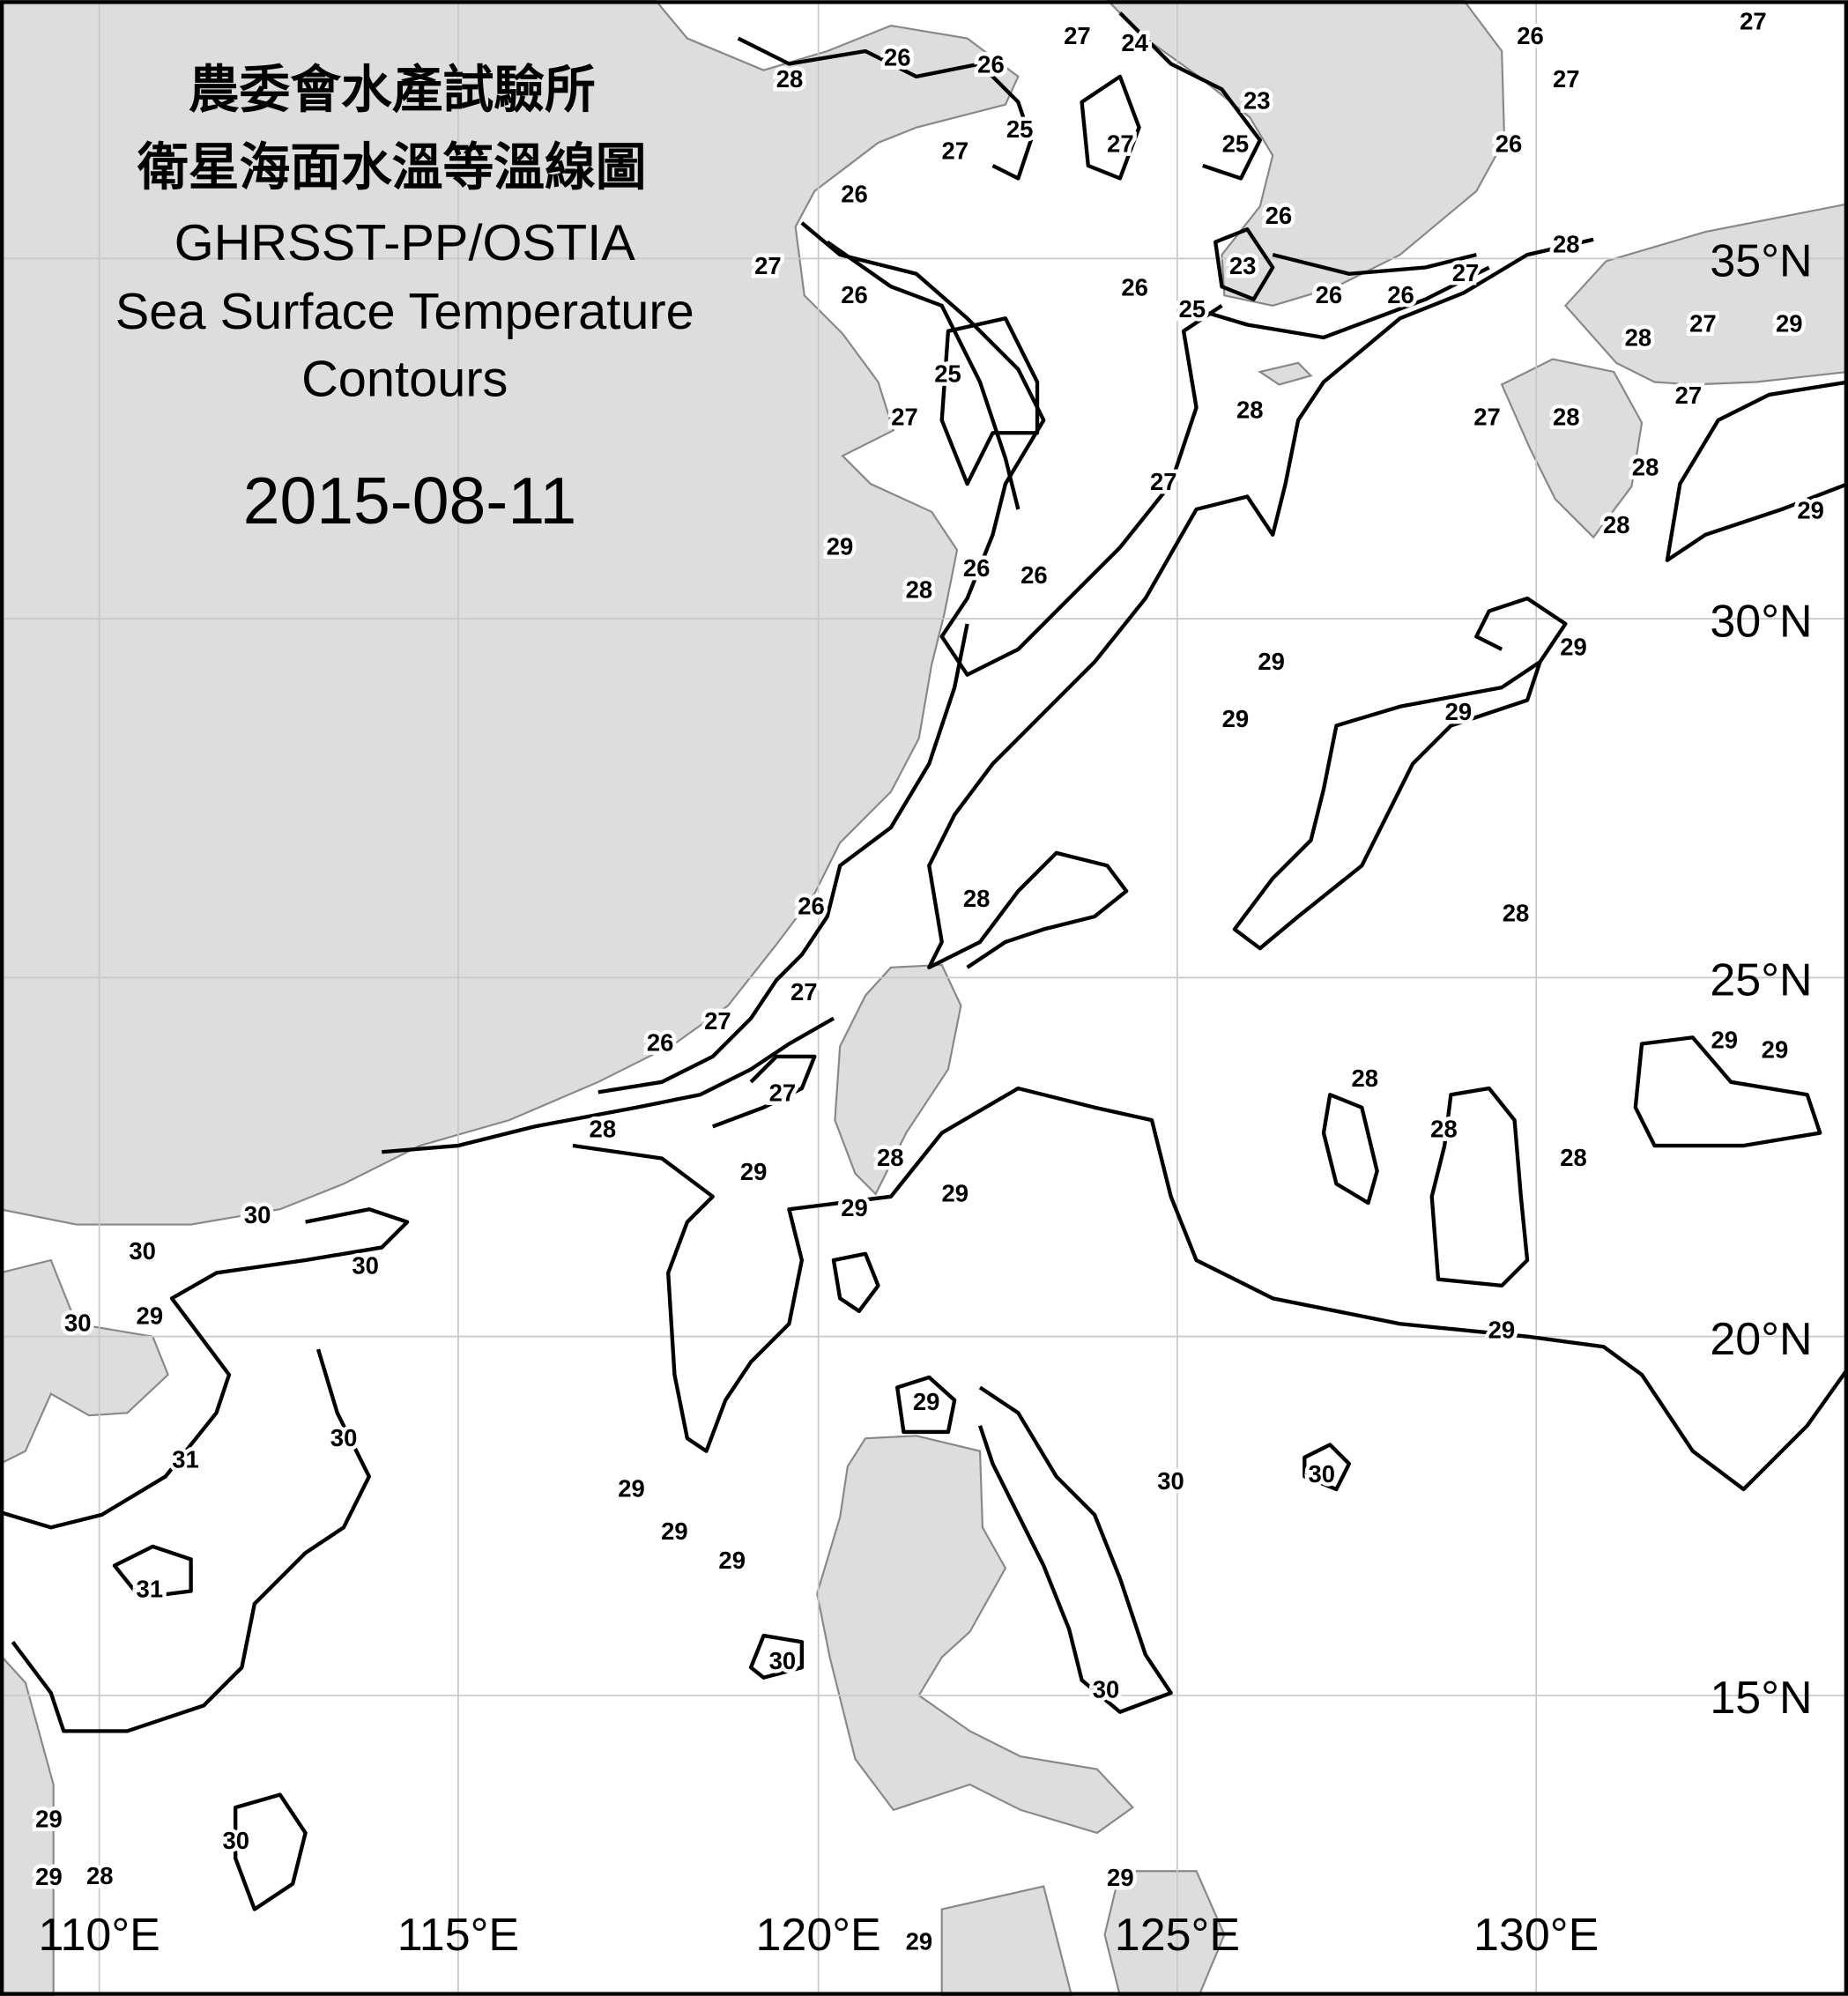 The width and height of the screenshot is (1848, 1996). Describe the element at coordinates (409, 501) in the screenshot. I see `map-date: 2015-08-11` at that location.